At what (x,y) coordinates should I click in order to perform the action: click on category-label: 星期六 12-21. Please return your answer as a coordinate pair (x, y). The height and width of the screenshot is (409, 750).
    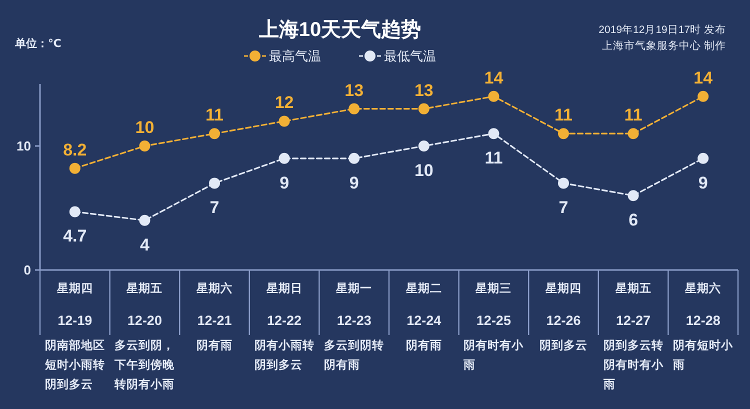
    Looking at the image, I should click on (214, 305).